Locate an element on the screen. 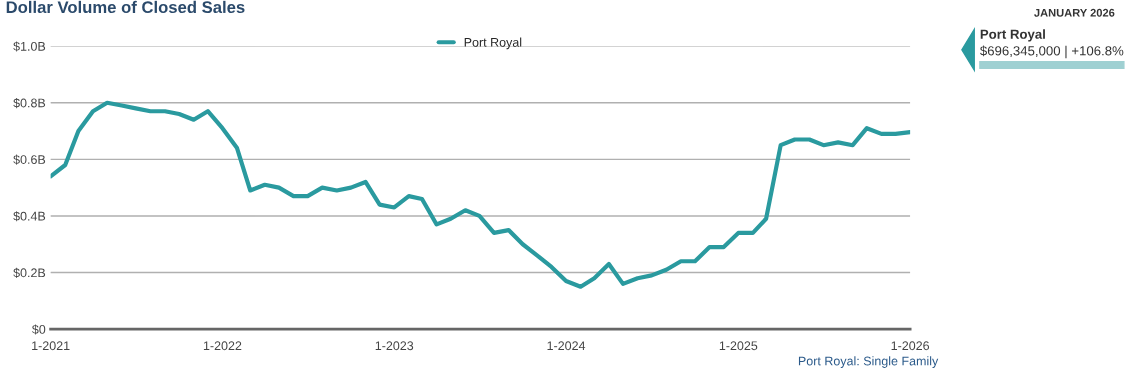  y-tick-label: $0.4B is located at coordinates (29, 216).